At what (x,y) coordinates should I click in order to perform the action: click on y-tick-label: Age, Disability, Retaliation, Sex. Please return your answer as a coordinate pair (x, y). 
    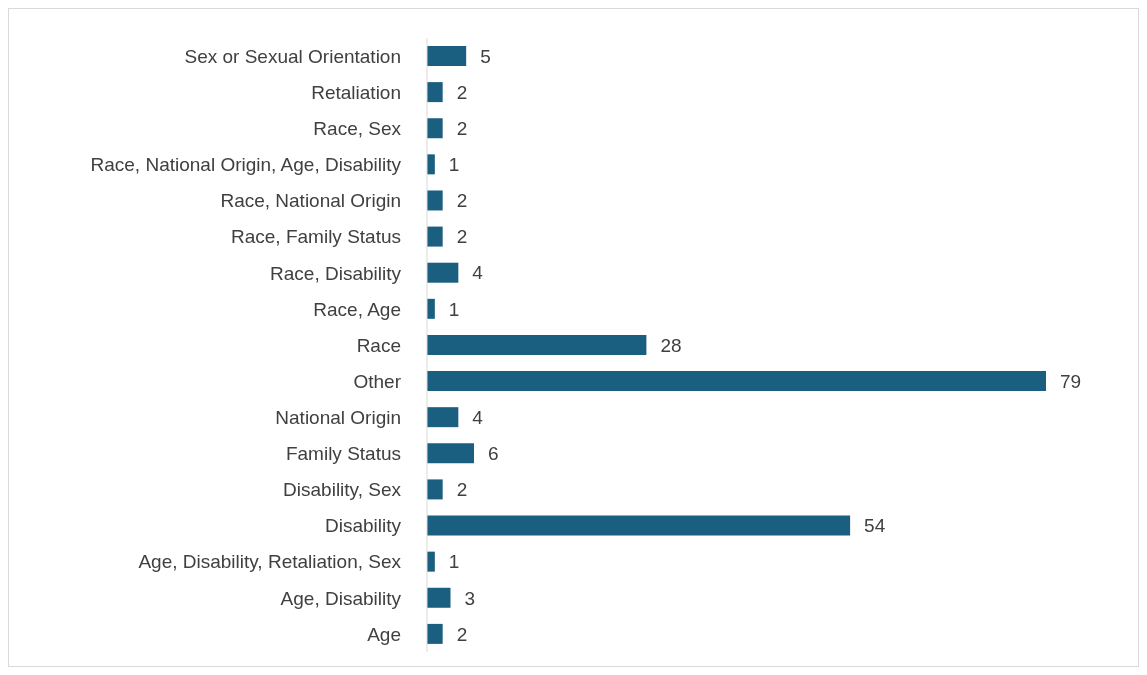
    Looking at the image, I should click on (270, 562).